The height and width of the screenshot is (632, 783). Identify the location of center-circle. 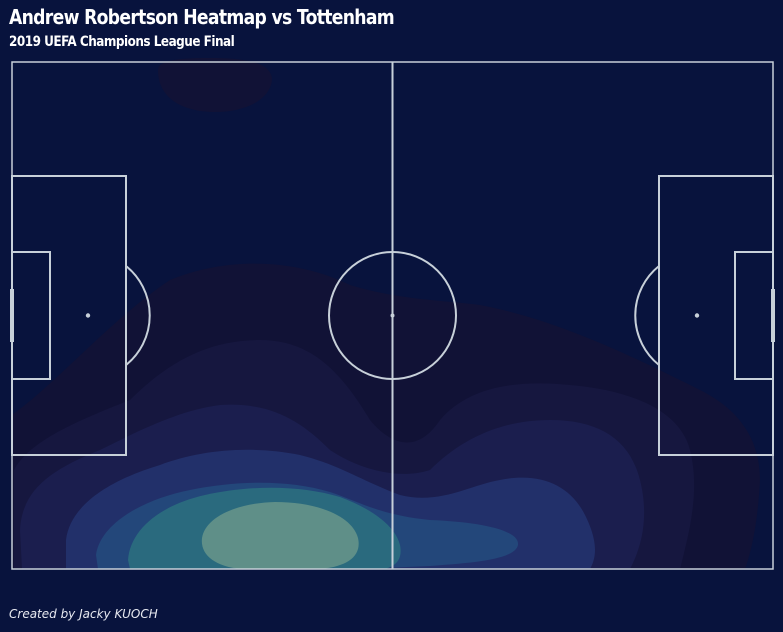
(392, 315).